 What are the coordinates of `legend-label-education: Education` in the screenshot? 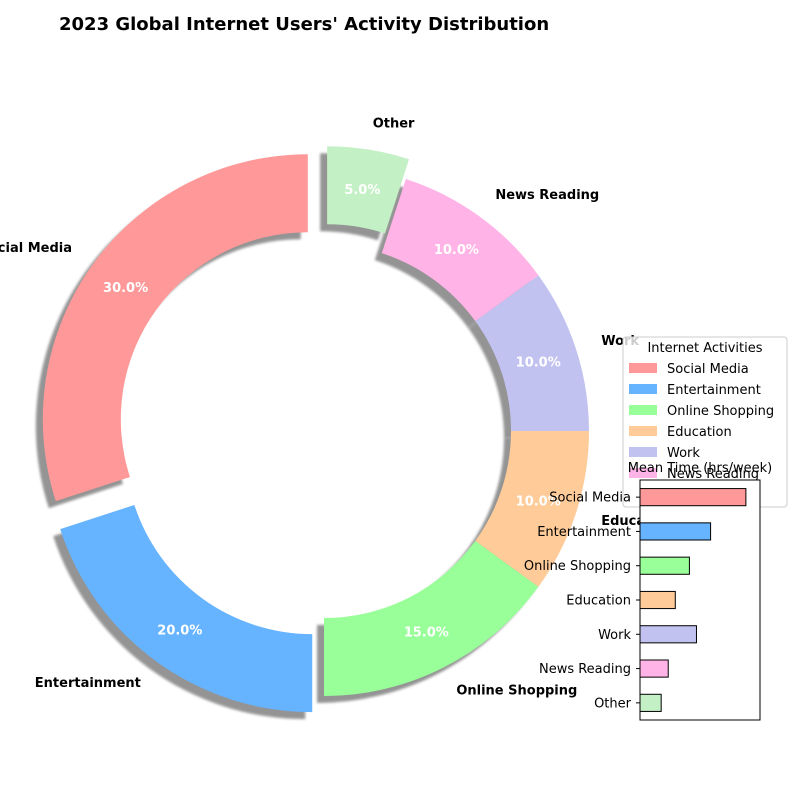 It's located at (699, 432).